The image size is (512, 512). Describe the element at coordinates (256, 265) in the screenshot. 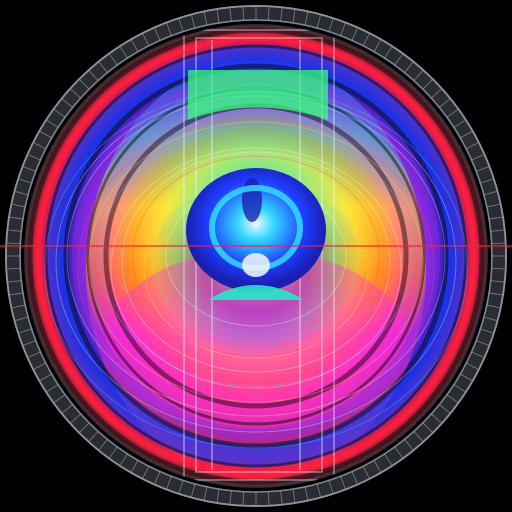

I see `core-white-bulb` at that location.